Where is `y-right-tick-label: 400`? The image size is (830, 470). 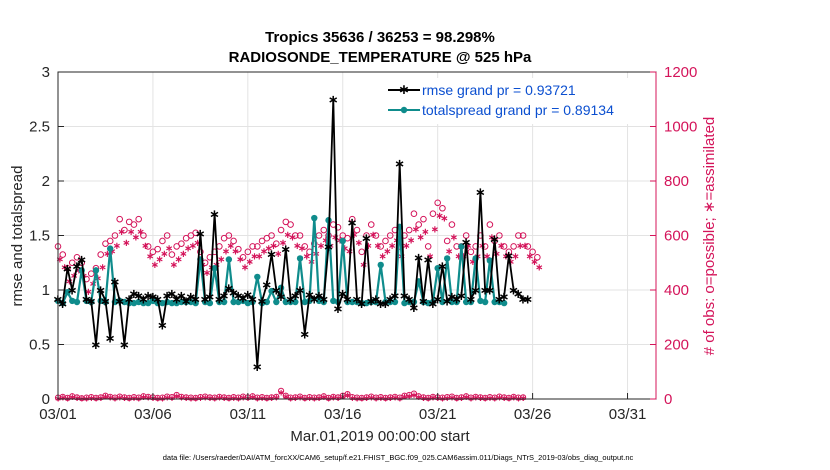
y-right-tick-label: 400 is located at coordinates (676, 290).